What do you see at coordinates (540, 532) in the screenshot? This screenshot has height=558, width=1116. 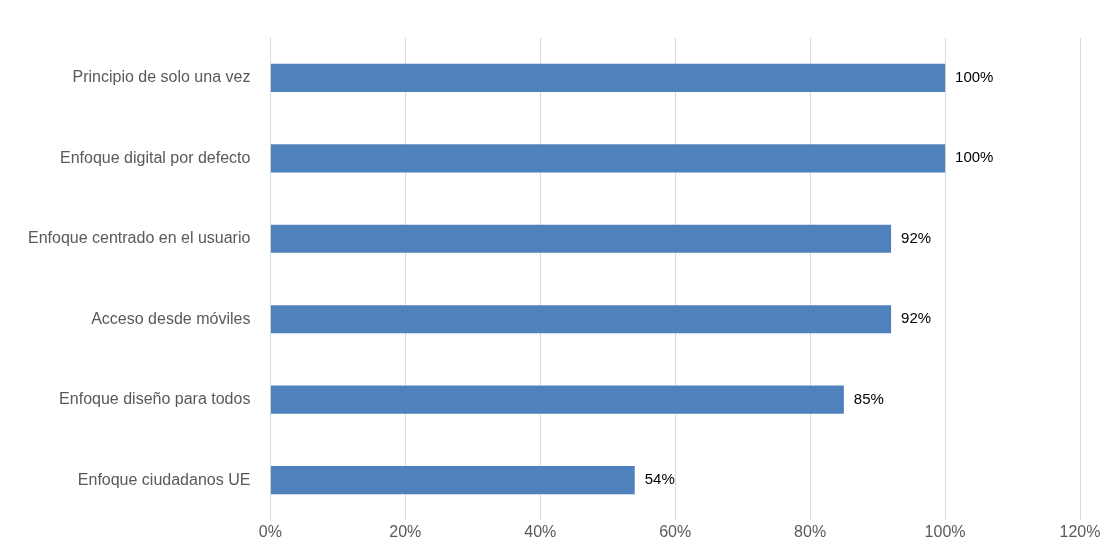 I see `x-tick-label: 40%` at bounding box center [540, 532].